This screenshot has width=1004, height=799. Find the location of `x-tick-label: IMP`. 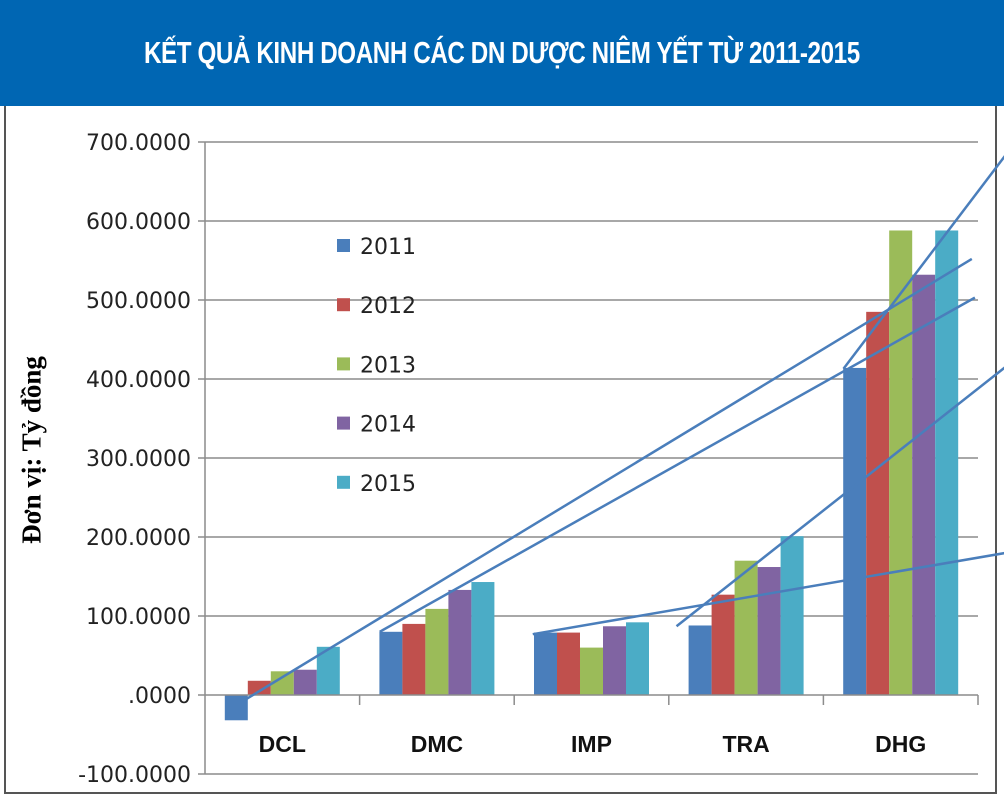

x-tick-label: IMP is located at coordinates (591, 744).